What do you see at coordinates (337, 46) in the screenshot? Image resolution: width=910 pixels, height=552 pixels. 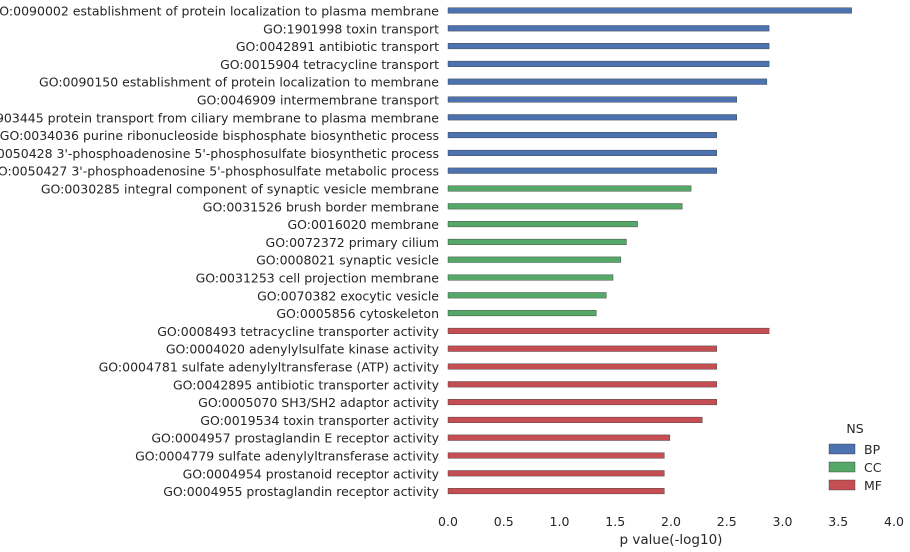 I see `category-label: GO:0042891 antibiotic transport` at bounding box center [337, 46].